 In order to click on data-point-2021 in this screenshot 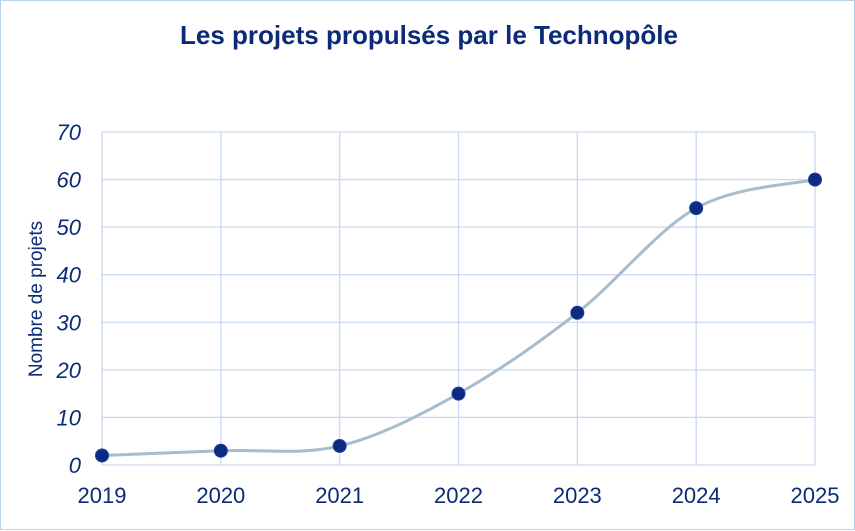, I will do `click(339, 445)`.